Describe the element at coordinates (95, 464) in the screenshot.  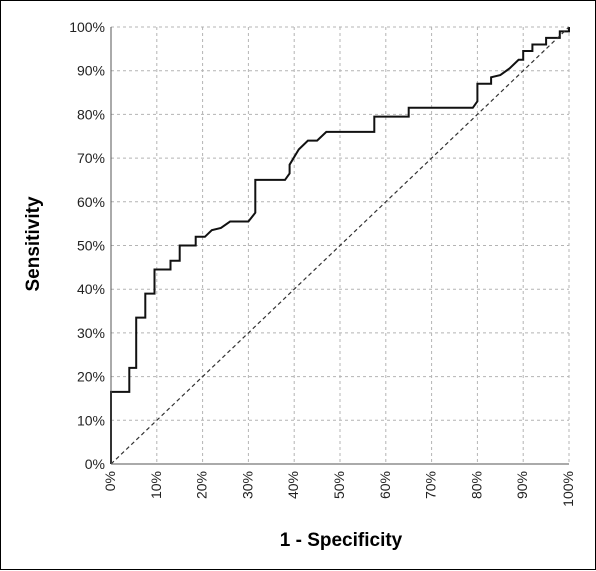
I see `y-tick-label: 0%` at that location.